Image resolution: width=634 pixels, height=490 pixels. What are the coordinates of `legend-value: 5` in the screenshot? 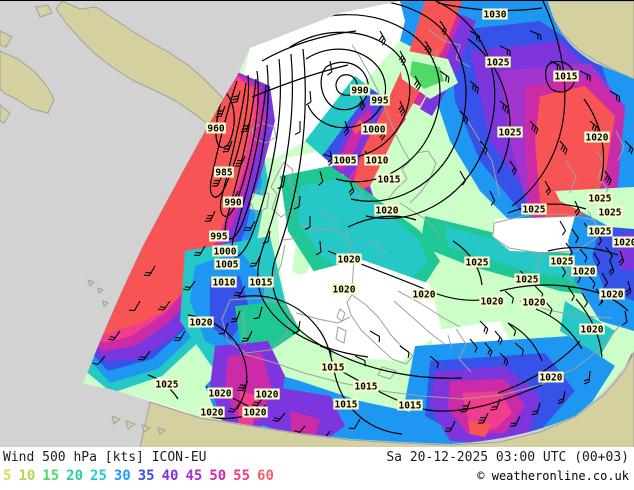 It's located at (7, 476).